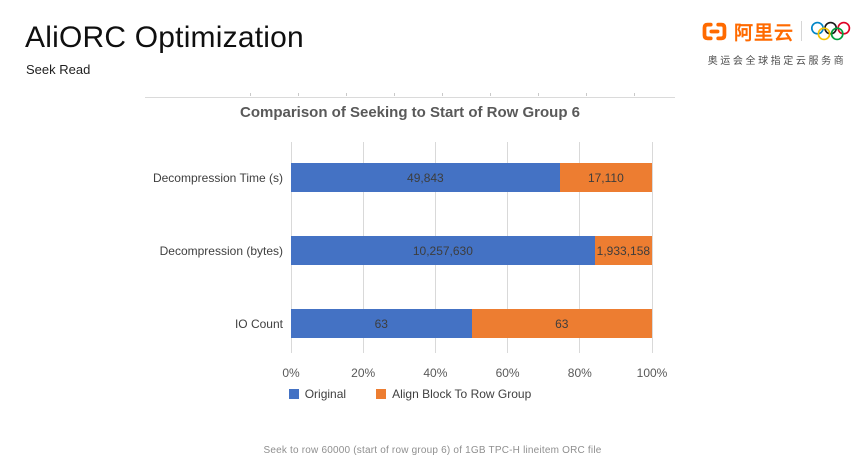 The height and width of the screenshot is (476, 865). I want to click on x-tick-label: 100%, so click(652, 373).